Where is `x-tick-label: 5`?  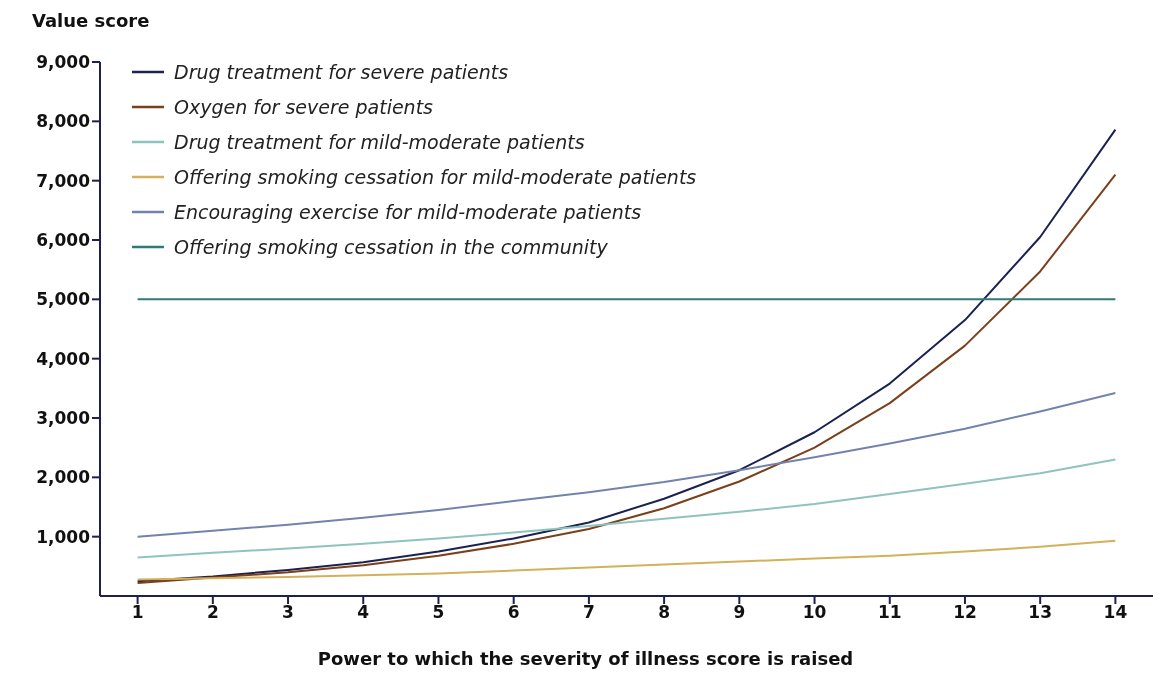
x-tick-label: 5 is located at coordinates (438, 612).